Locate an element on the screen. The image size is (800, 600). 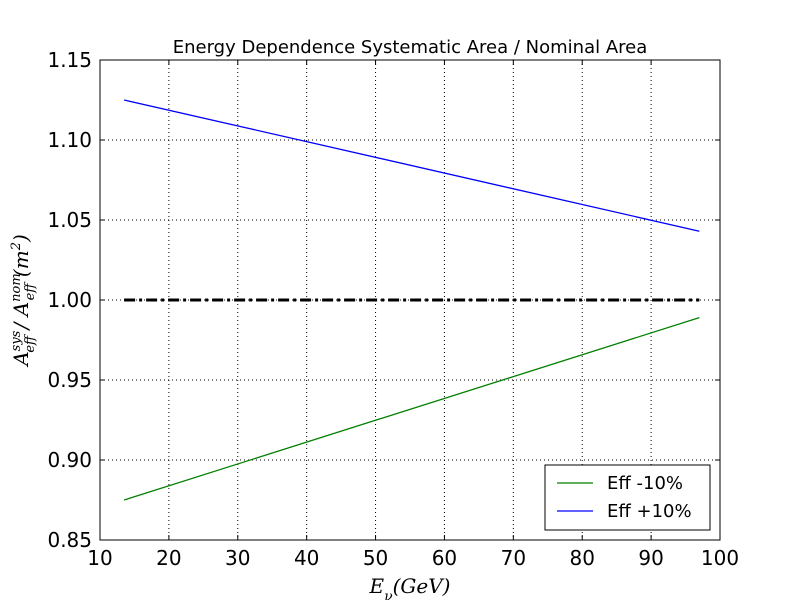
legend-label-eff-minus: Eff -10% is located at coordinates (645, 483).